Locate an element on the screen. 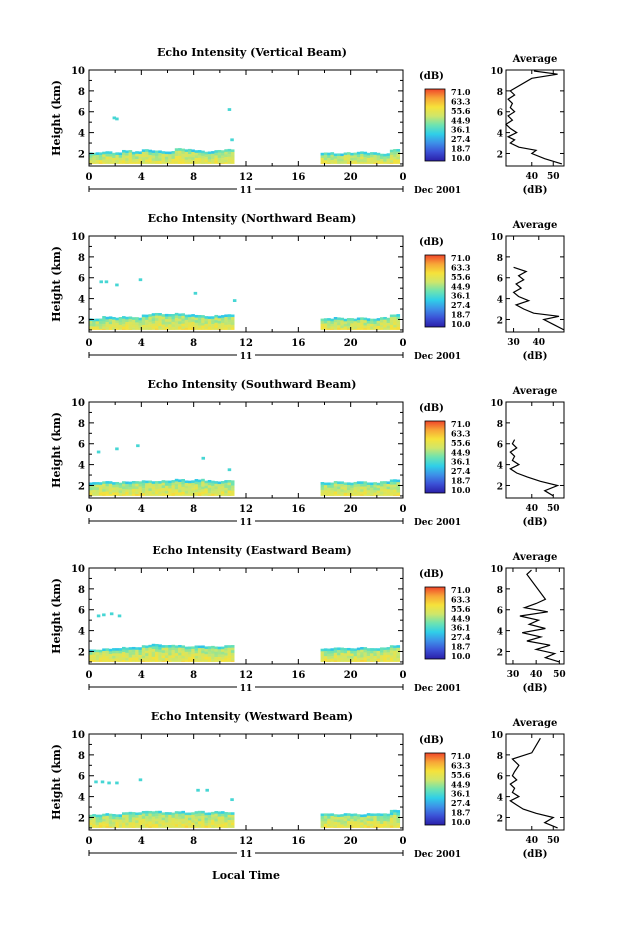  avg-x-tick-label: 30 is located at coordinates (513, 343).